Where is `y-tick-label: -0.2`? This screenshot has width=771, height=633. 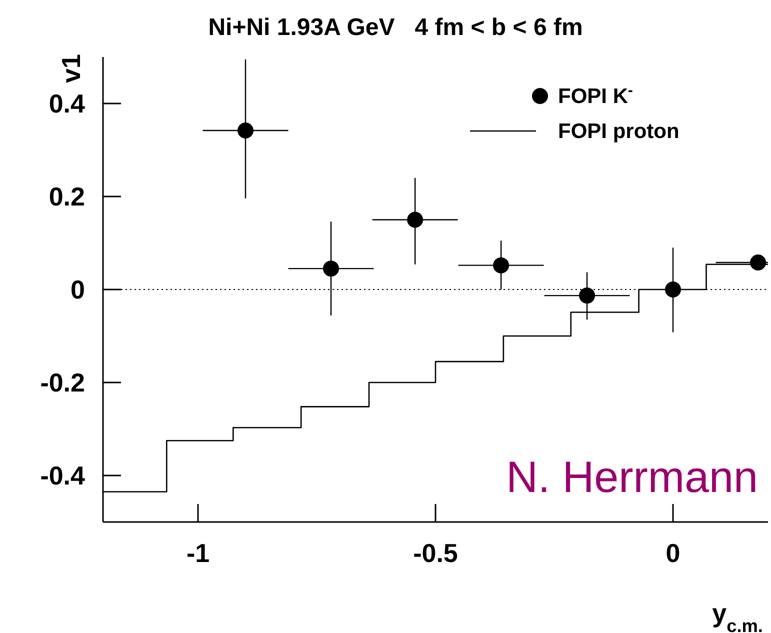 y-tick-label: -0.2 is located at coordinates (62, 383).